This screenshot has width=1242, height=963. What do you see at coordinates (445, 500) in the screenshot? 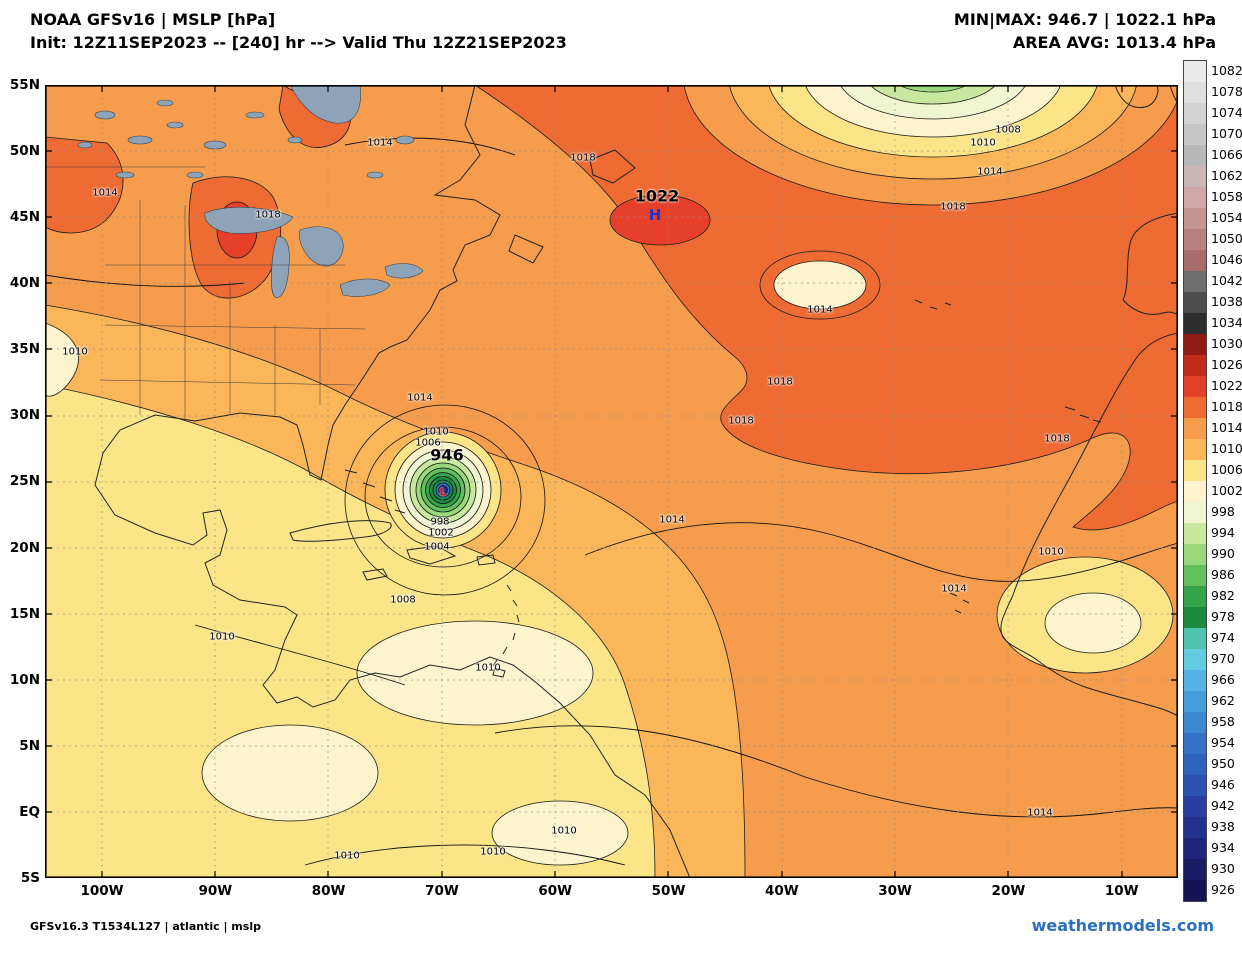
I see `hurricane-rings` at bounding box center [445, 500].